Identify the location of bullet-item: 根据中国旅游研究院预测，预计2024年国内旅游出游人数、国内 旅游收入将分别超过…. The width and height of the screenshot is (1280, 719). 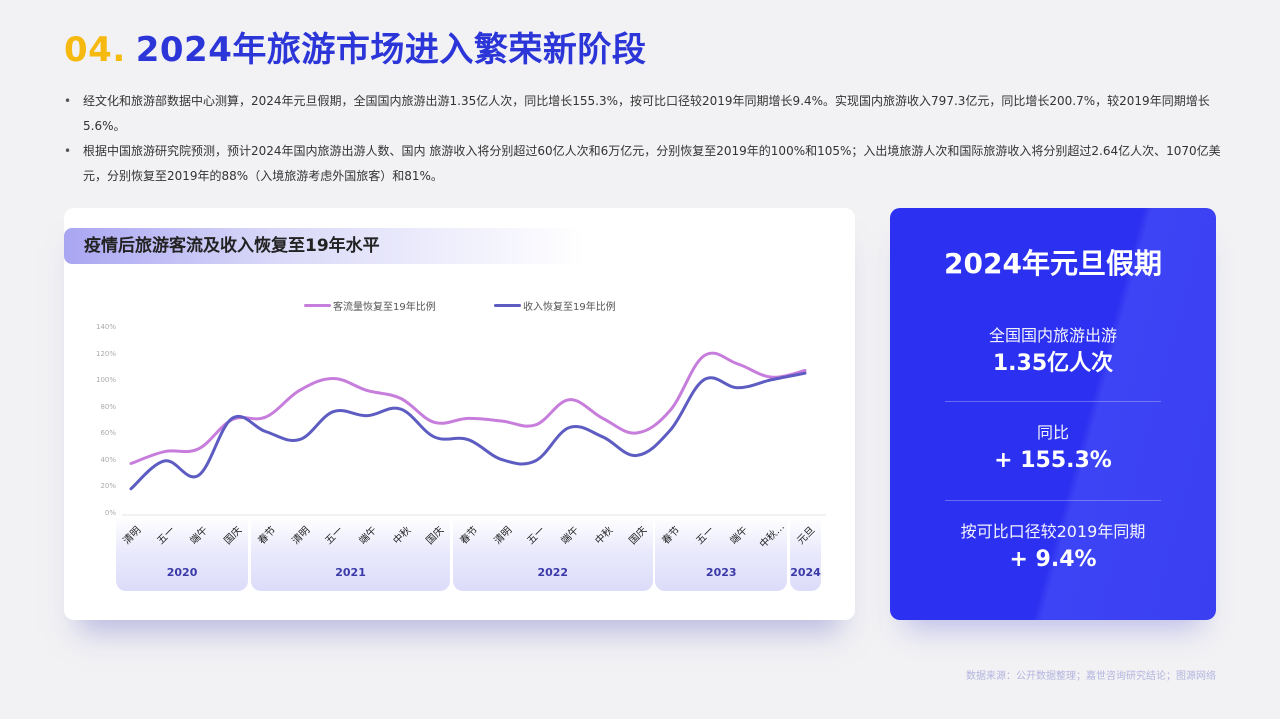
(644, 164).